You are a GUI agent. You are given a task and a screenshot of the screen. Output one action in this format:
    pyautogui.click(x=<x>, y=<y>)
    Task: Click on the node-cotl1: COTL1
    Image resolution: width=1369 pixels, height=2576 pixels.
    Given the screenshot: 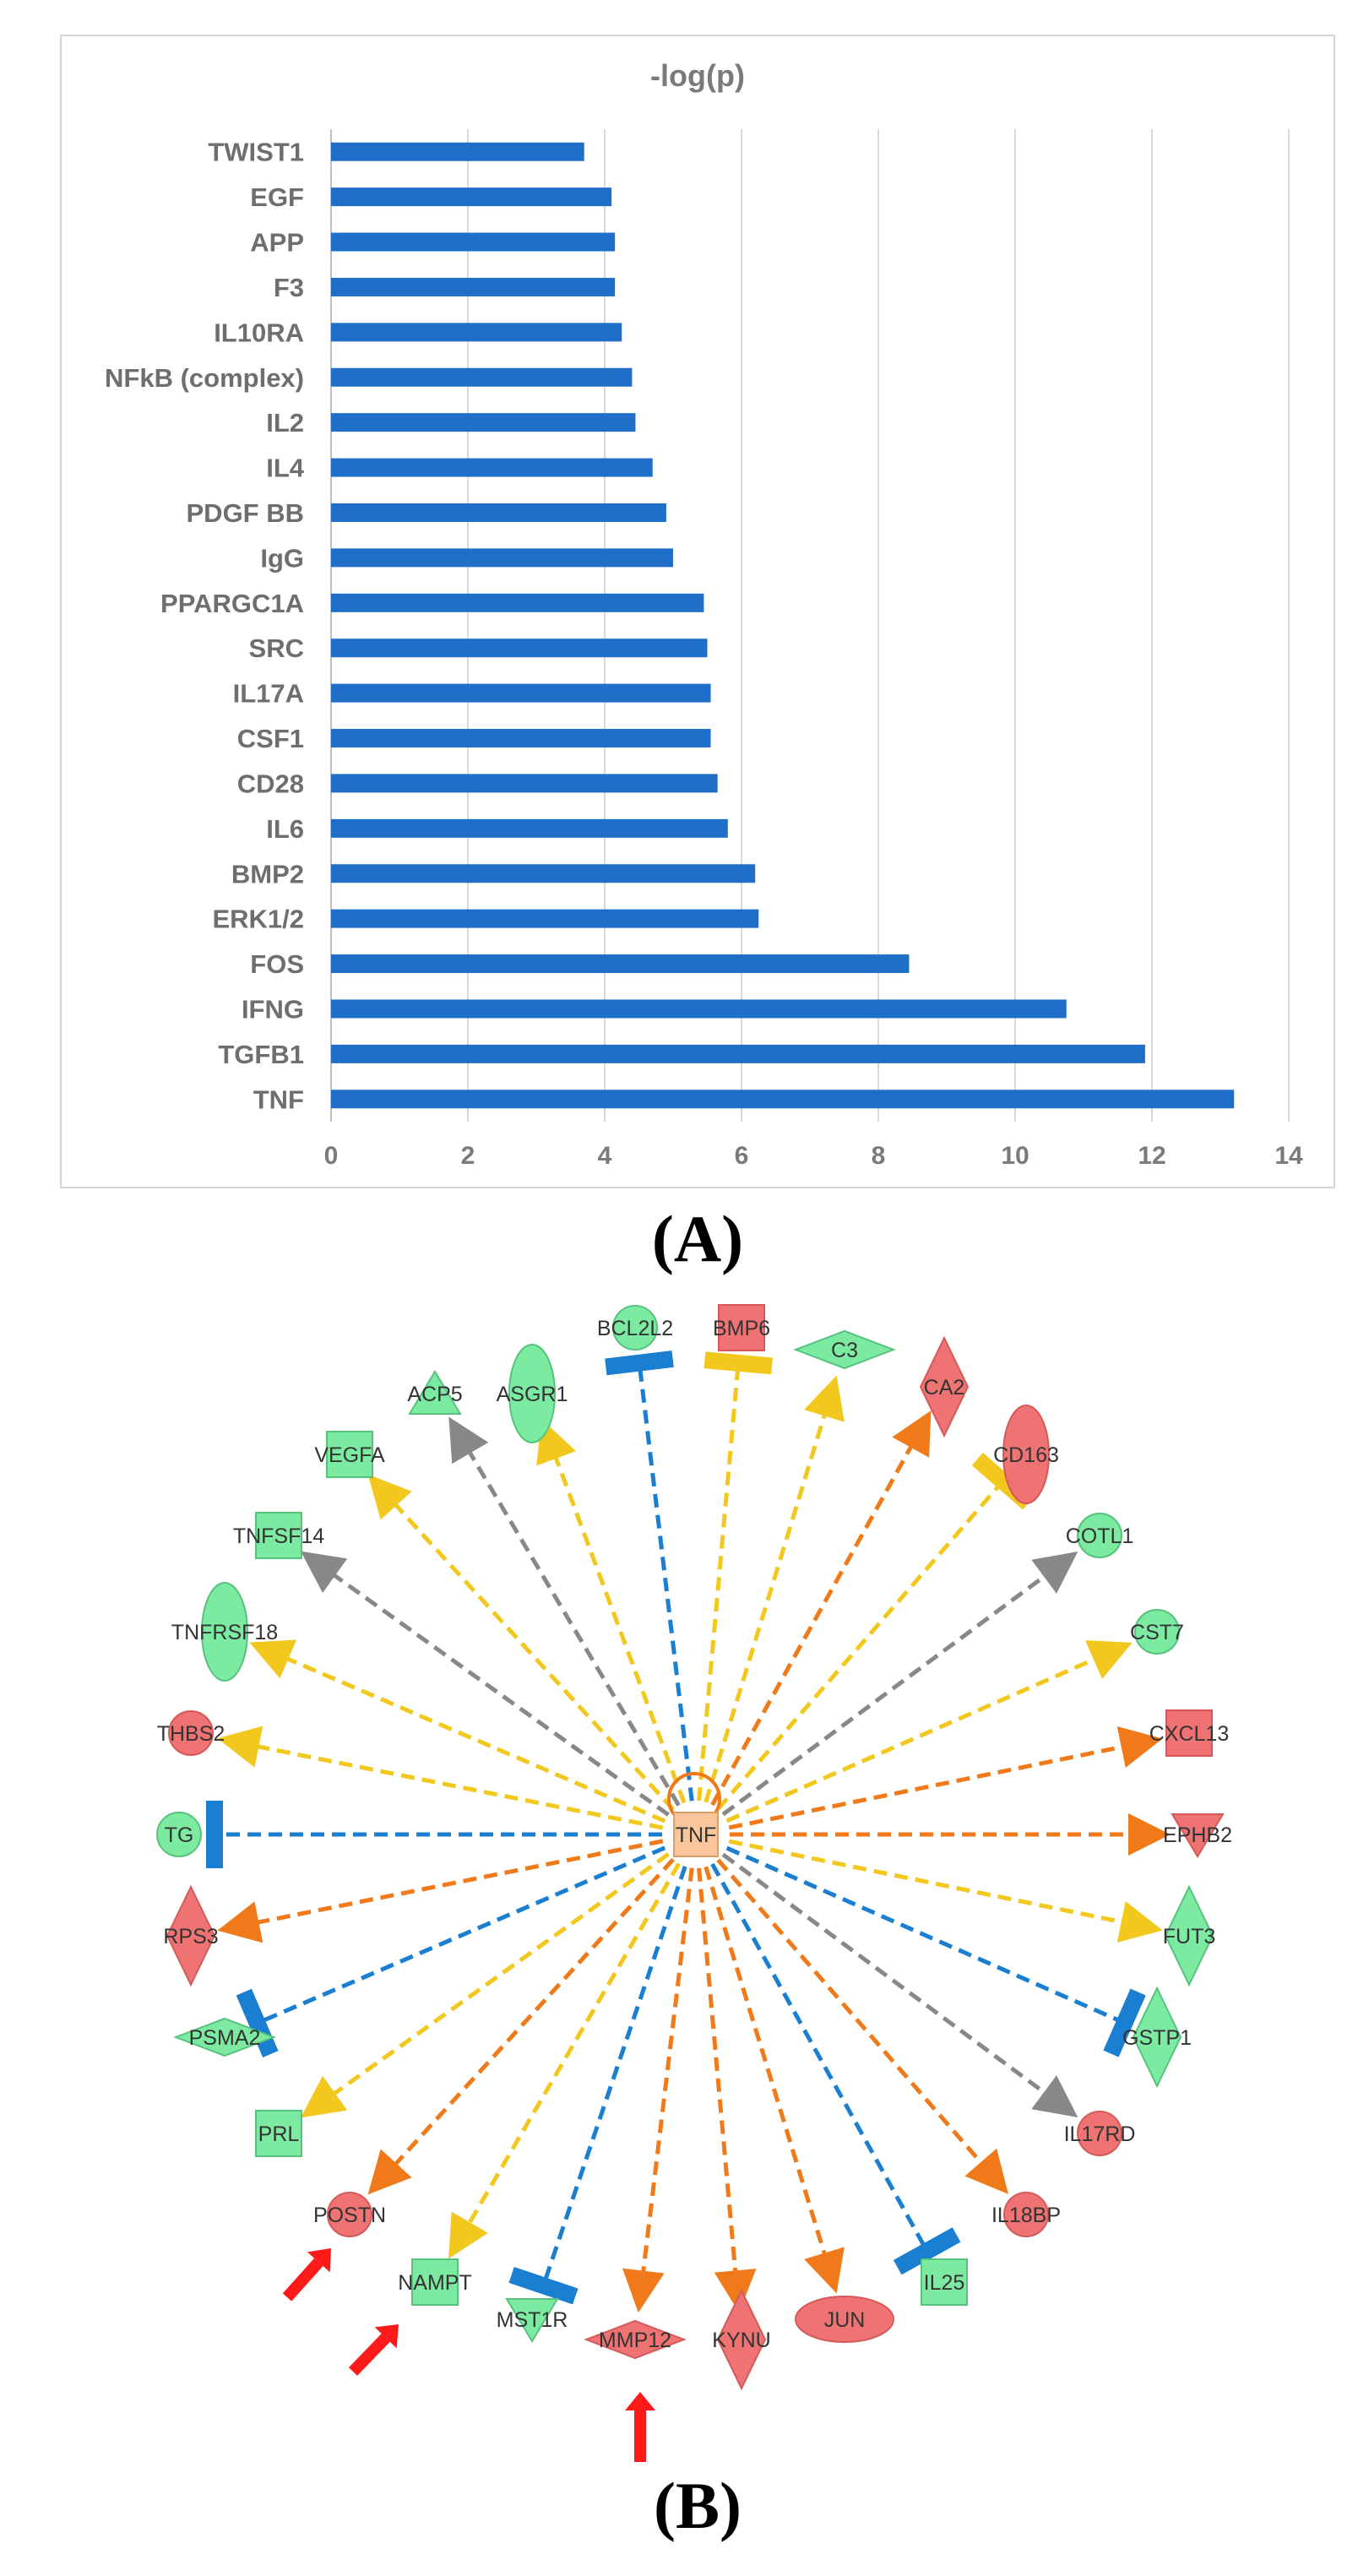 What is the action you would take?
    pyautogui.click(x=1099, y=1535)
    